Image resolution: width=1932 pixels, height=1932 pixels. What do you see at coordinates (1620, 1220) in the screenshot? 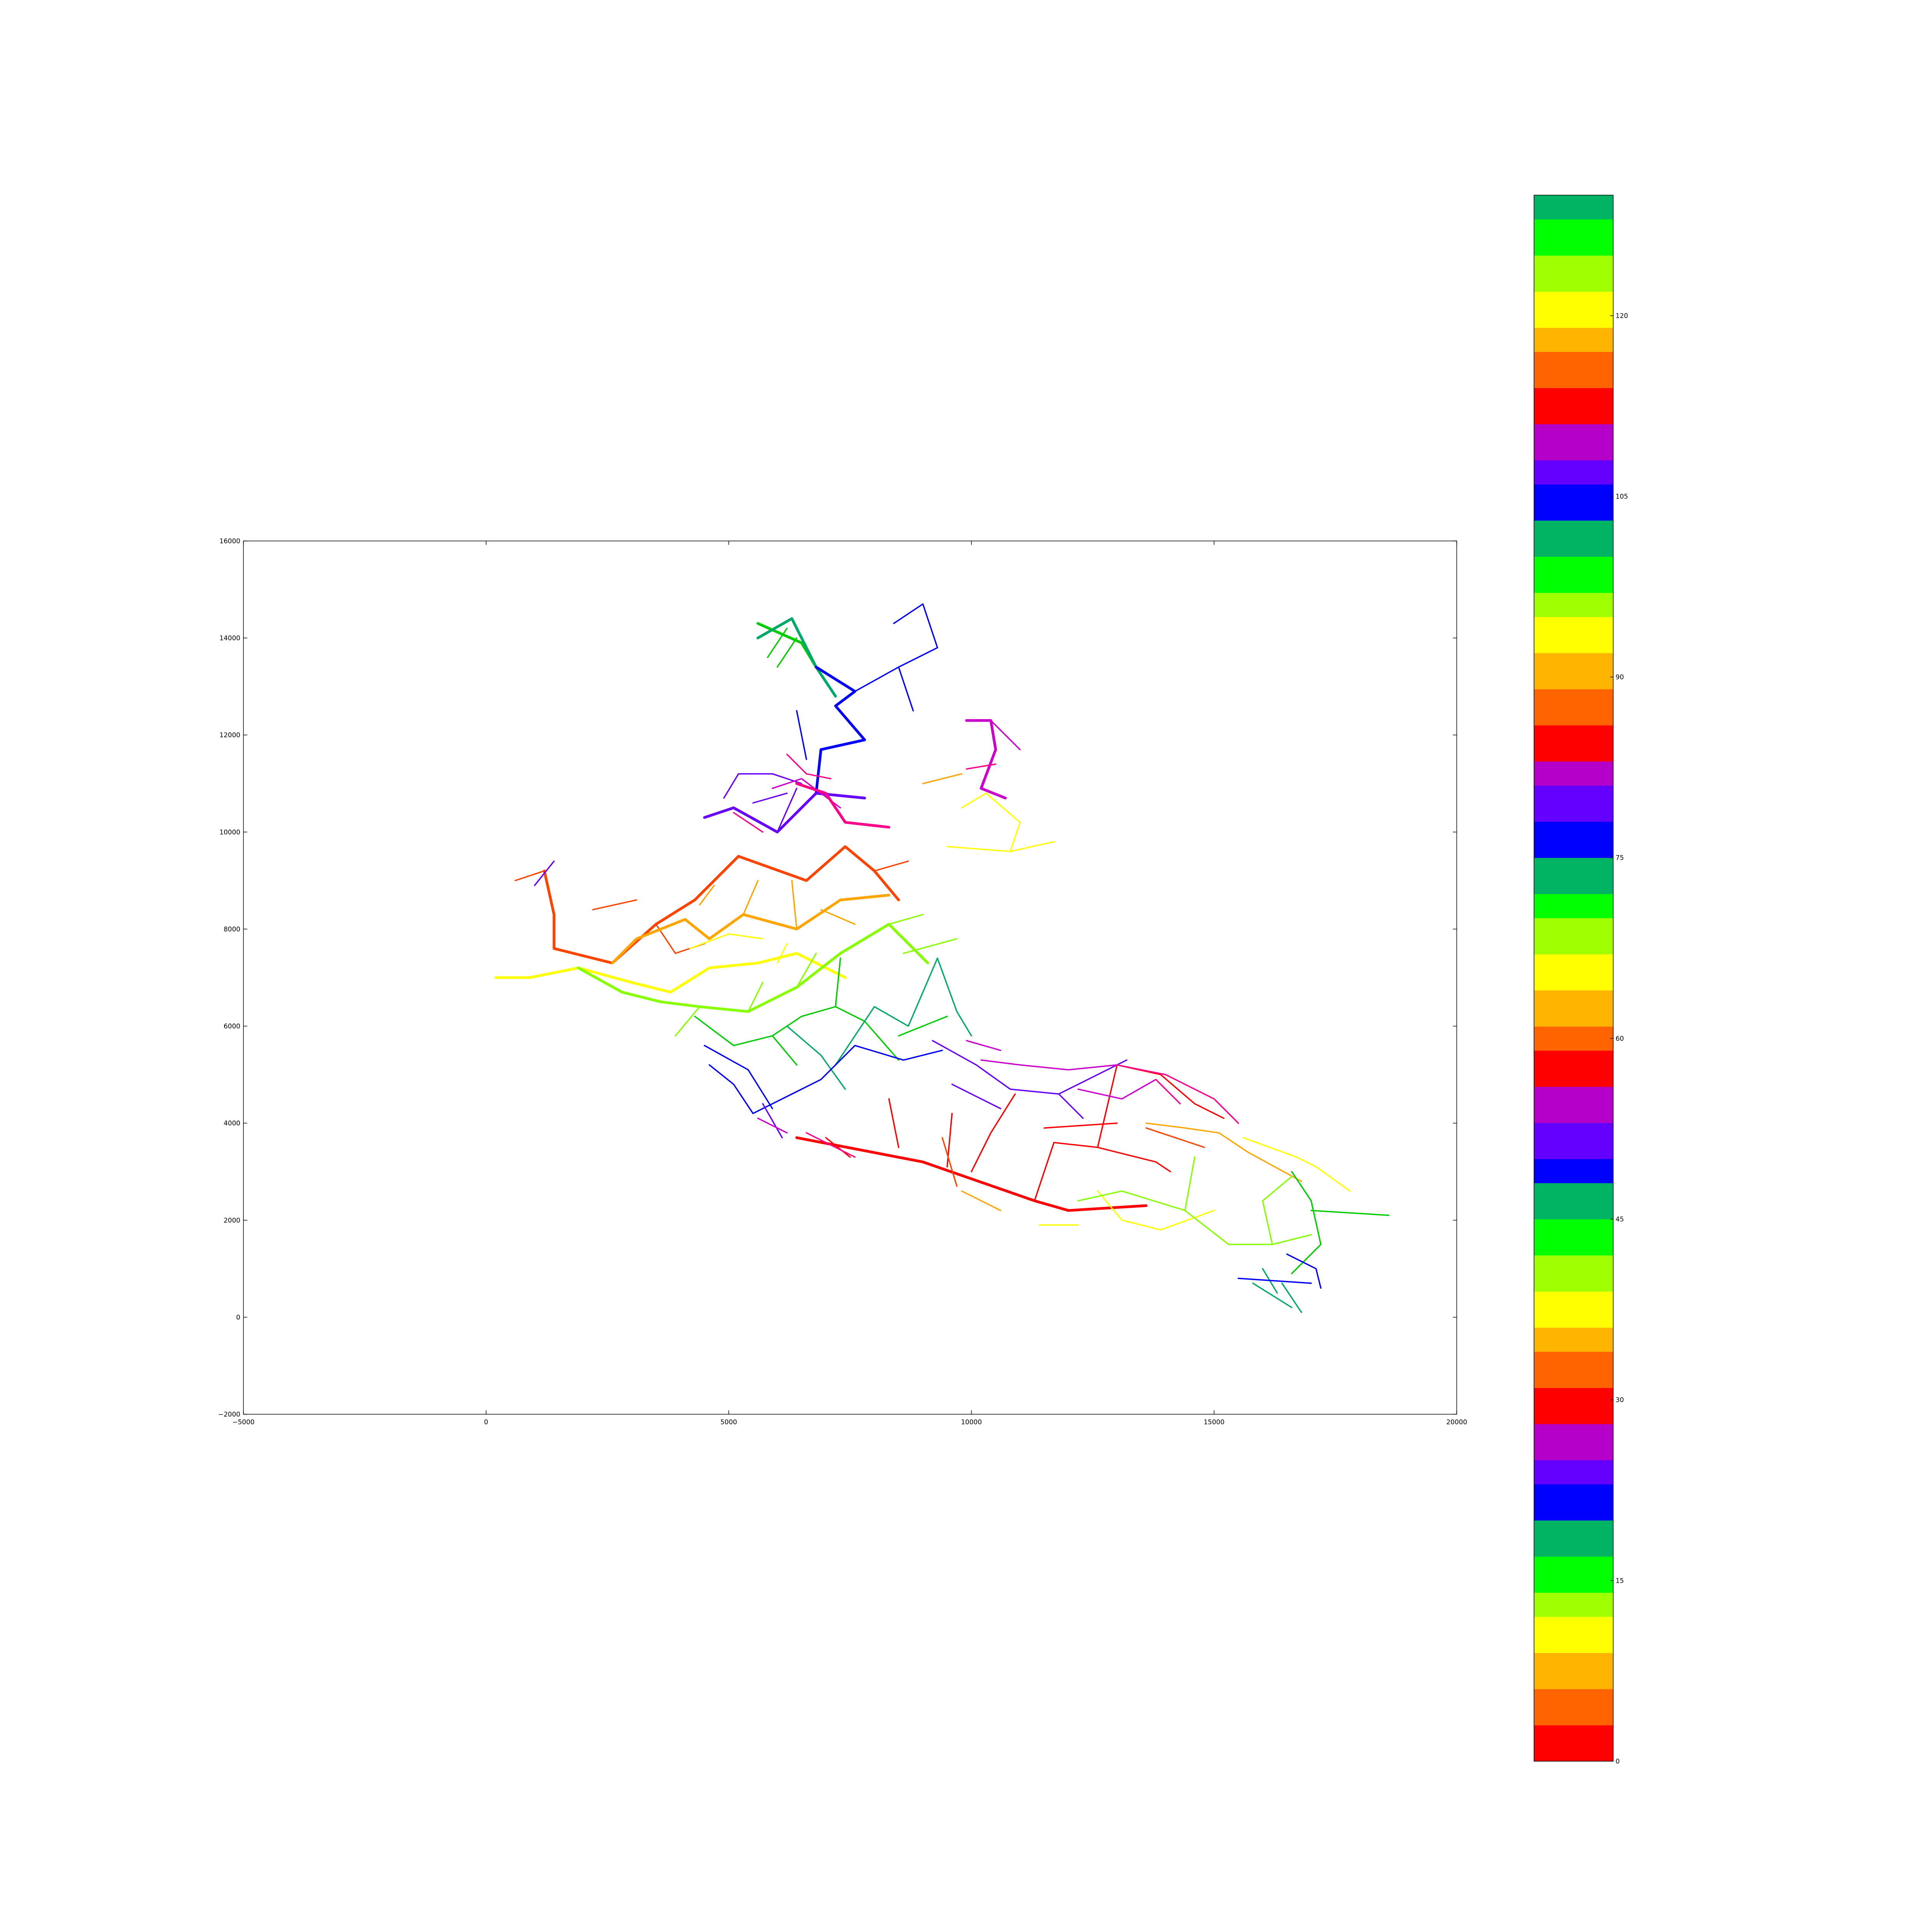
I see `colorbar-tick-label: 45` at bounding box center [1620, 1220].